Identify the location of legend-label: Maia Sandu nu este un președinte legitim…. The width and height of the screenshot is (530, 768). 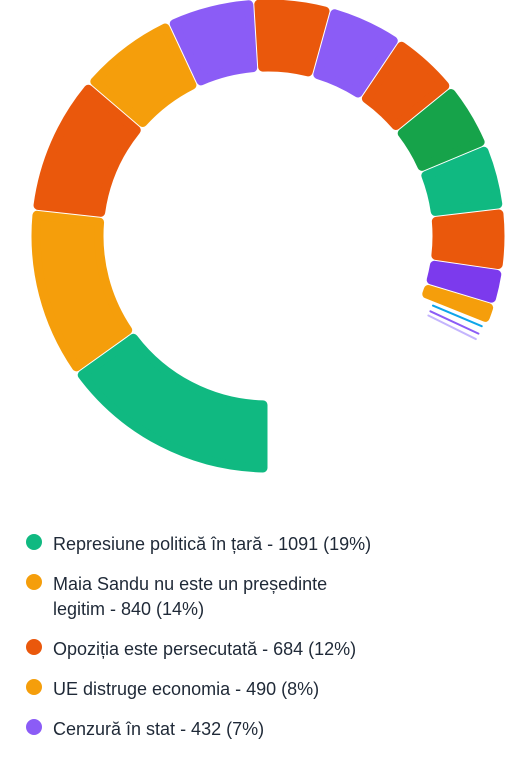
(190, 596).